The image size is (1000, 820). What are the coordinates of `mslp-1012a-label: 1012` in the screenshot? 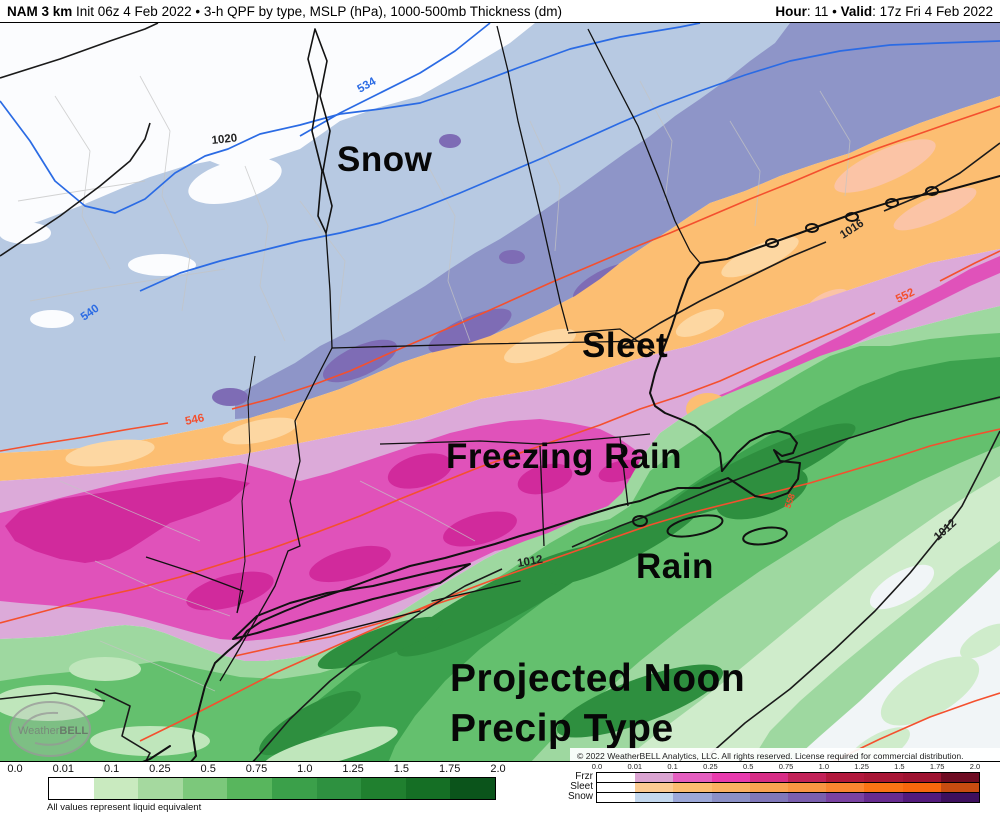 It's located at (529, 562).